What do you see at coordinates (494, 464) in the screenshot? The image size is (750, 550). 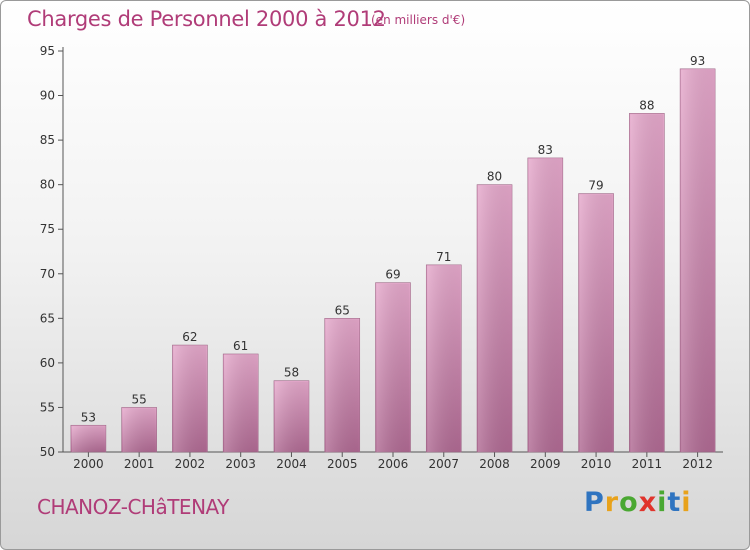 I see `x-tick-label: 2008` at bounding box center [494, 464].